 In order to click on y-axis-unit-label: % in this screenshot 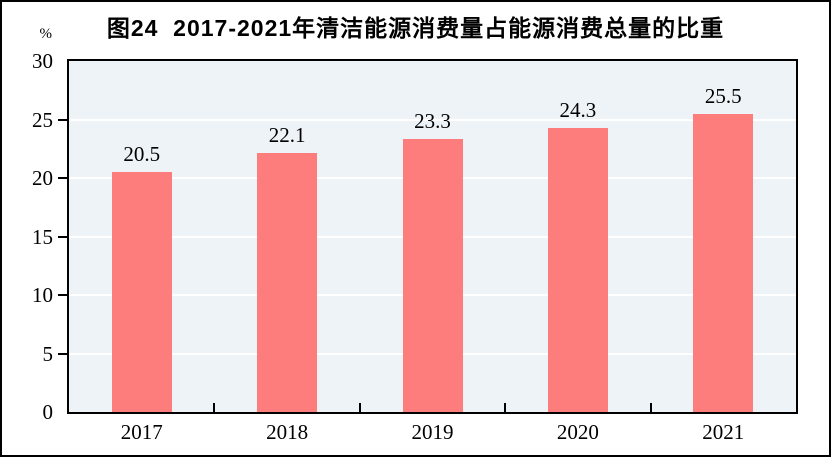, I will do `click(46, 34)`.